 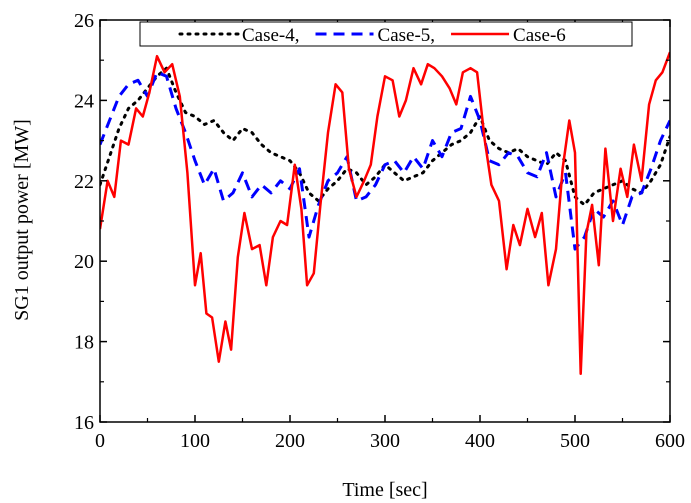 I want to click on y-tick-label: 24, so click(x=84, y=101).